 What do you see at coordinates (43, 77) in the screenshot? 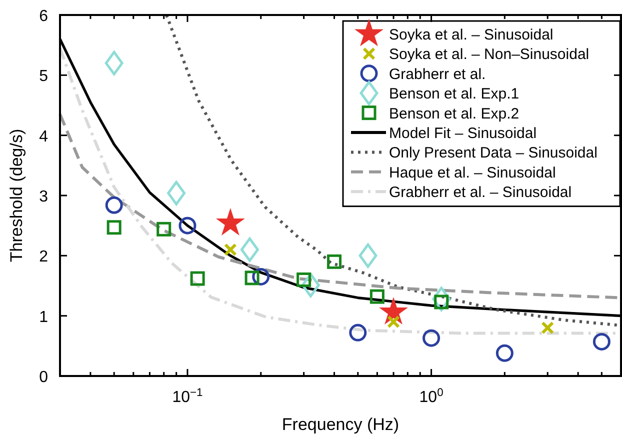
I see `y-tick-label: 5` at bounding box center [43, 77].